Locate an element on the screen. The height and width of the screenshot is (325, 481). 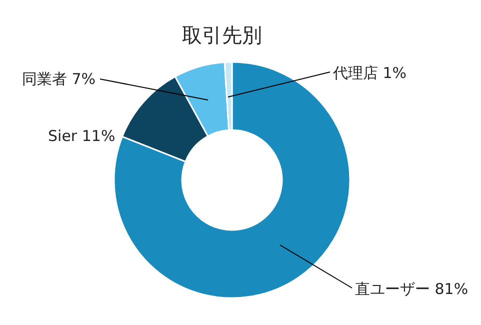
slice-label: Sier 11% is located at coordinates (82, 136).